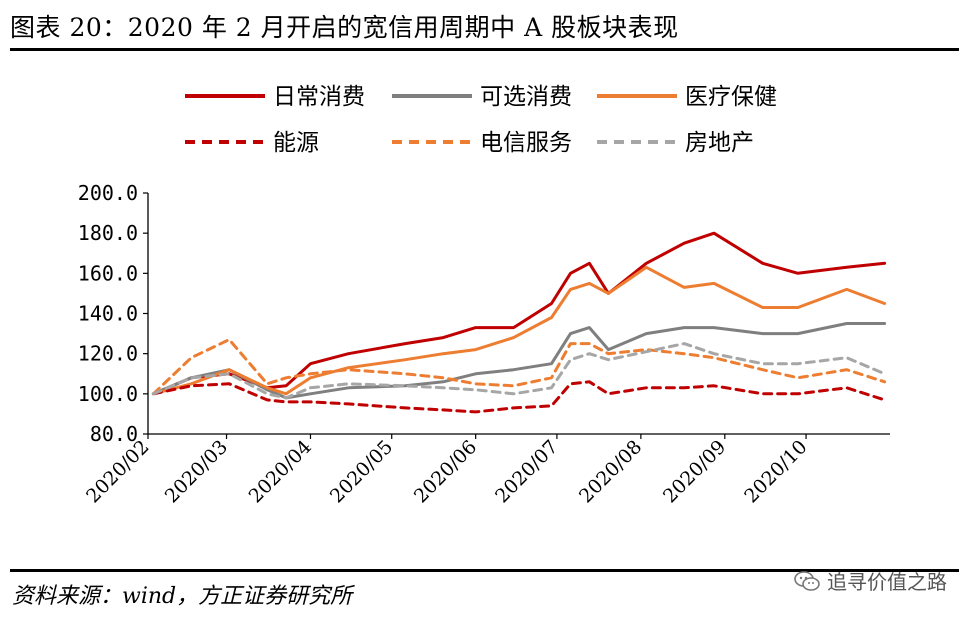 The image size is (969, 623). What do you see at coordinates (719, 143) in the screenshot?
I see `legend-label-6: 房地产` at bounding box center [719, 143].